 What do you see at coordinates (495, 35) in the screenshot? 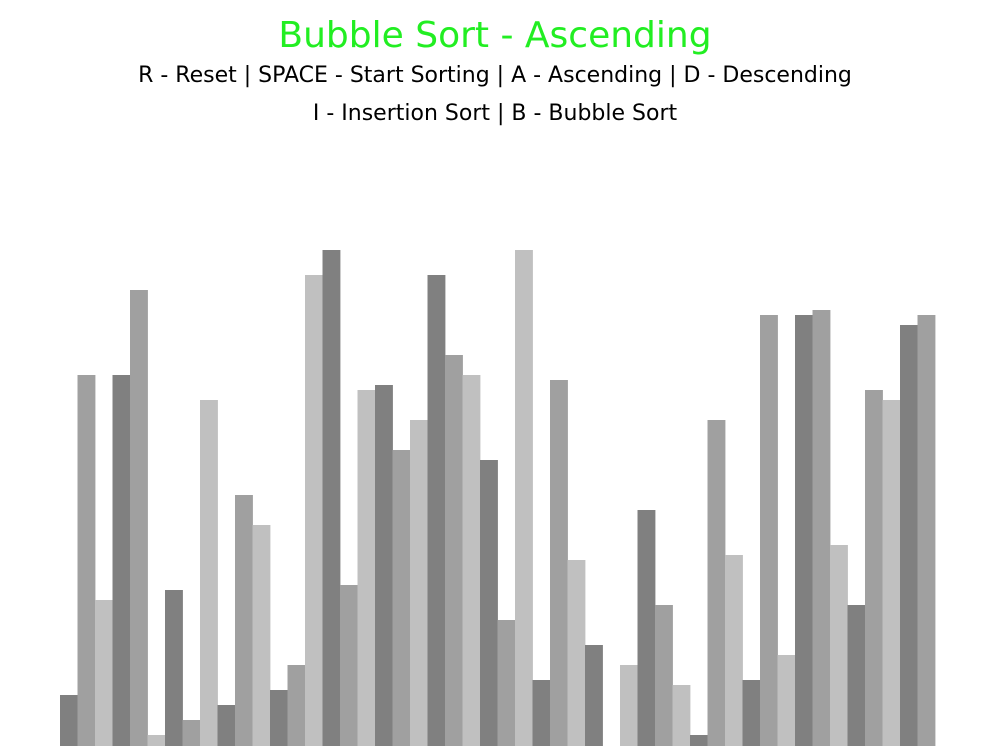
I see `sort-title: Bubble Sort - Ascending` at bounding box center [495, 35].